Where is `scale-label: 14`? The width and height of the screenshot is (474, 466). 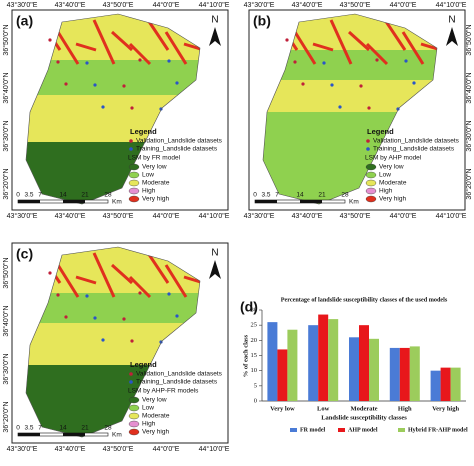 scale-label: 14 is located at coordinates (63, 428).